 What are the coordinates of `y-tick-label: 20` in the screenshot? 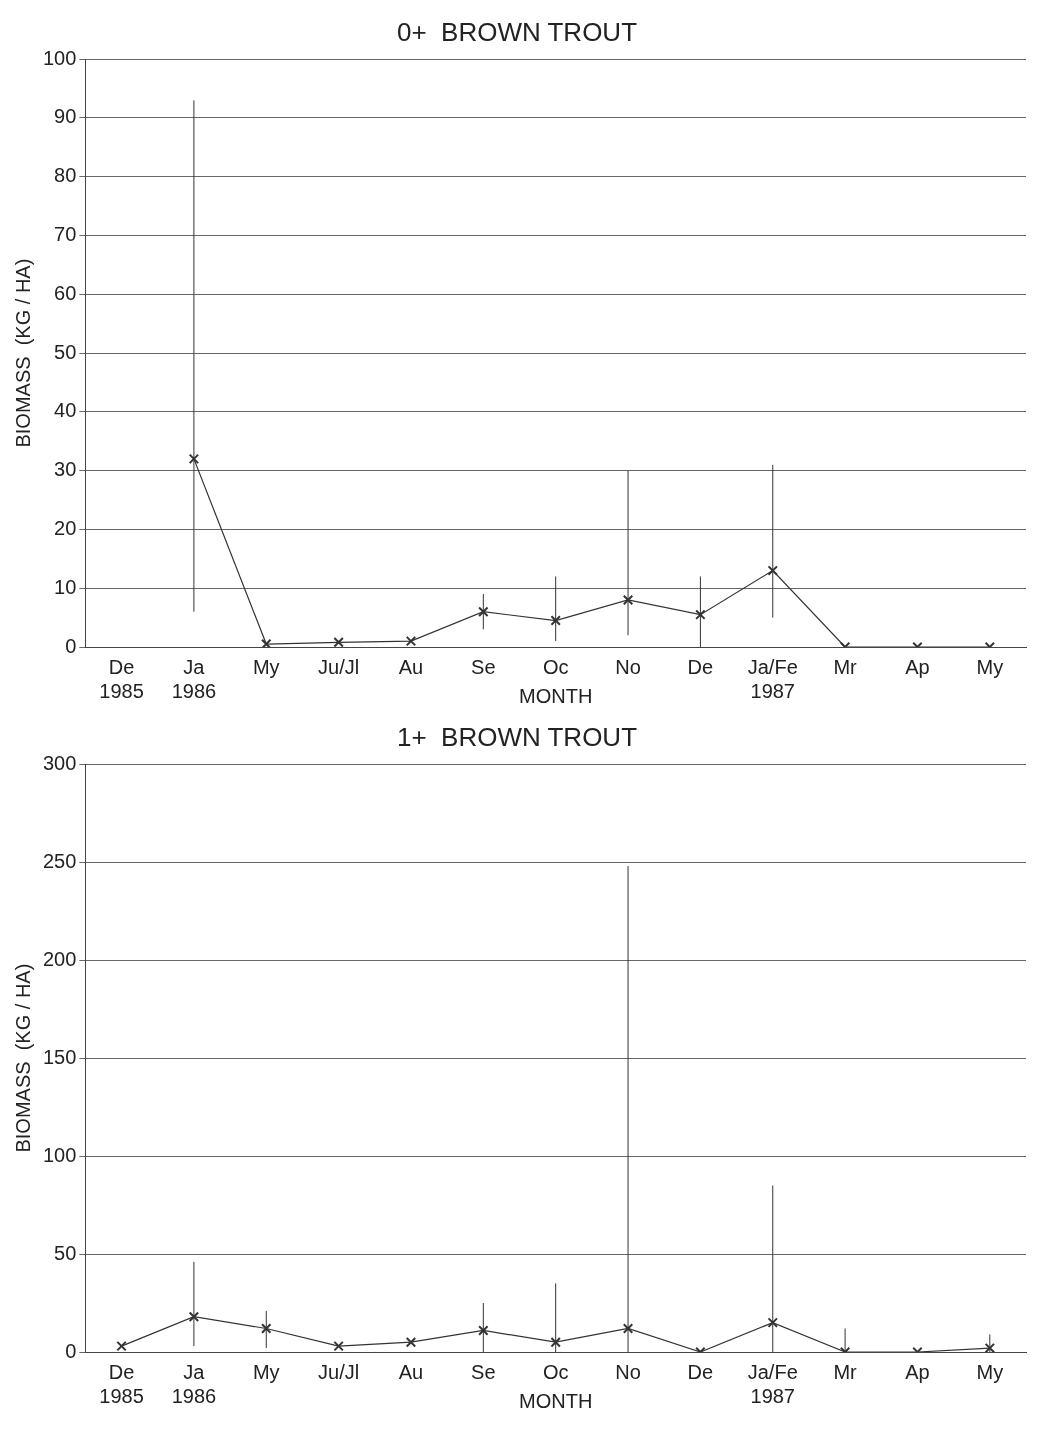 It's located at (65, 527).